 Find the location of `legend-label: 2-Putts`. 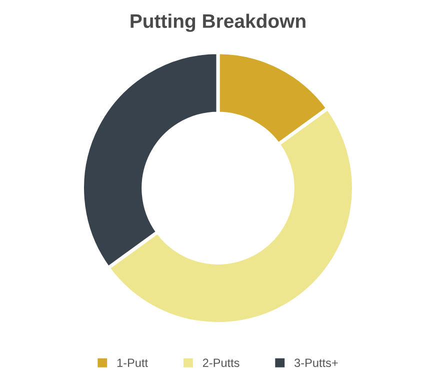

legend-label: 2-Putts is located at coordinates (221, 363).